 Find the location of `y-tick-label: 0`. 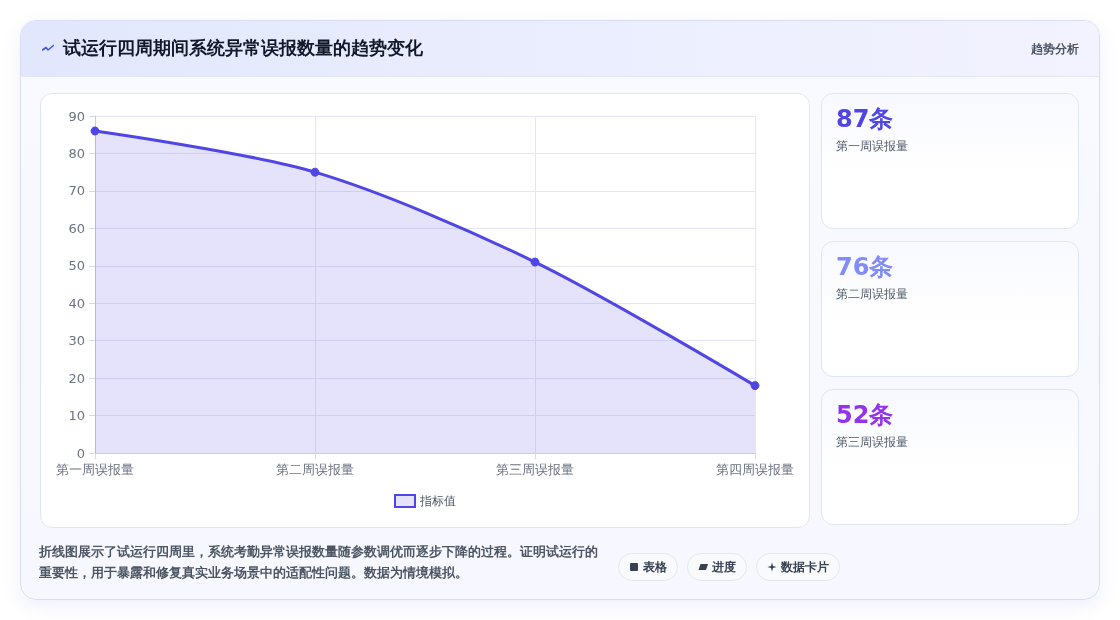

y-tick-label: 0 is located at coordinates (80, 453).